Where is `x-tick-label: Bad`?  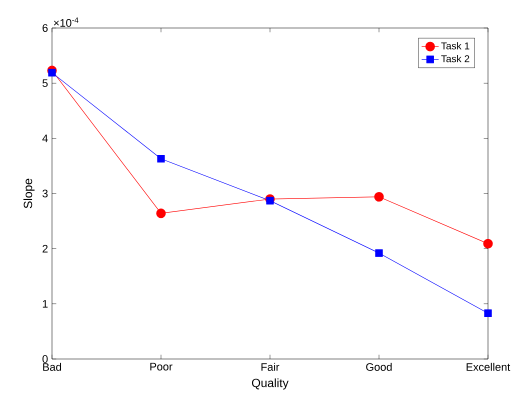 x-tick-label: Bad is located at coordinates (52, 366).